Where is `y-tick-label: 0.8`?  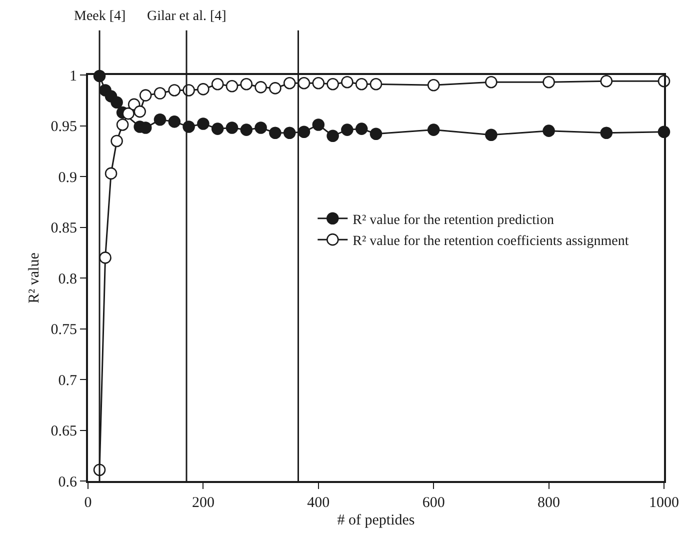 y-tick-label: 0.8 is located at coordinates (67, 279).